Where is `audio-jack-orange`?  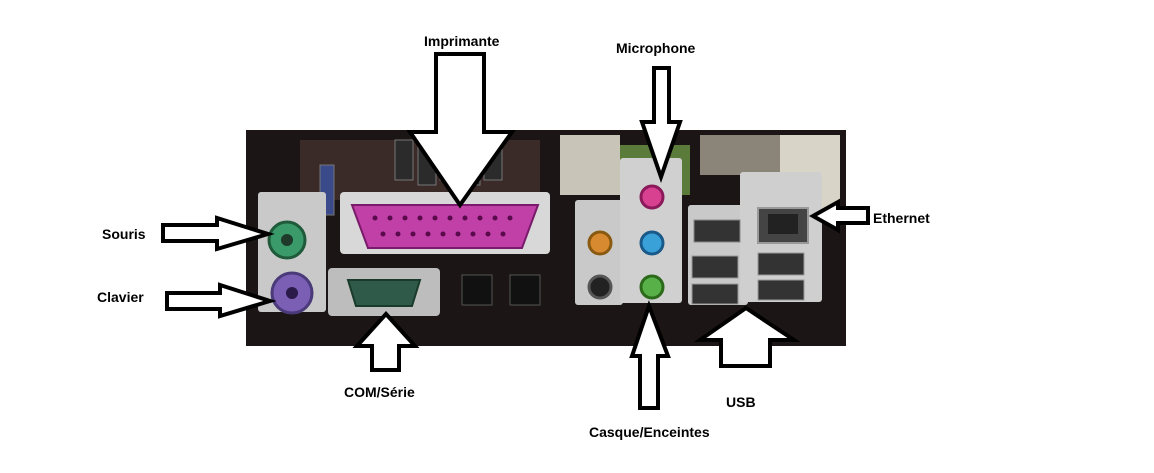
audio-jack-orange is located at coordinates (600, 243).